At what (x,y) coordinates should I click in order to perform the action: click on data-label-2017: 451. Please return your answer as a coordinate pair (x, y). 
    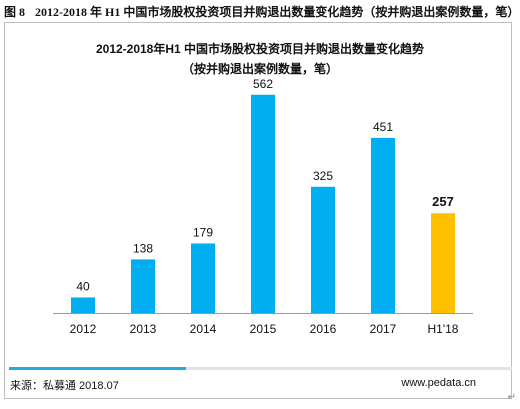
    Looking at the image, I should click on (383, 127).